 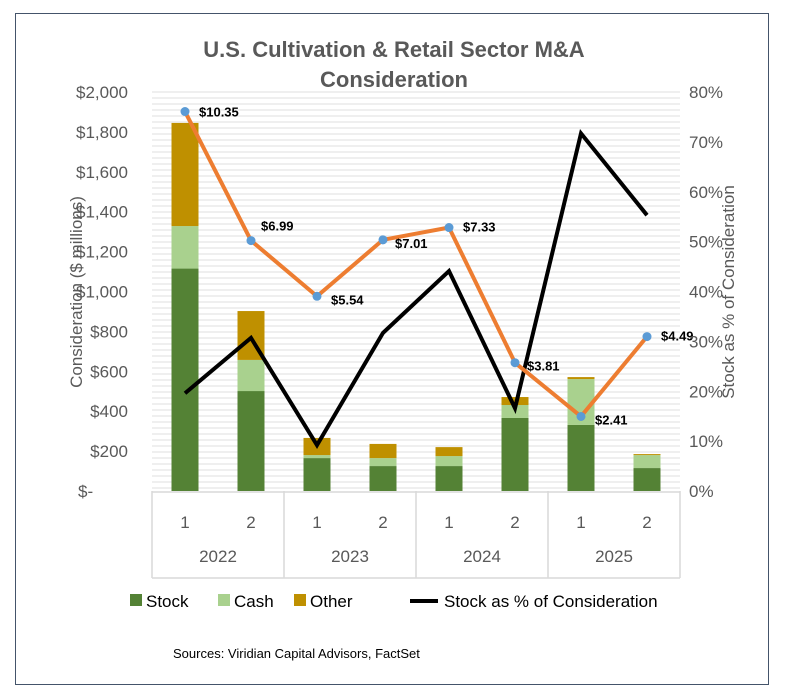 I want to click on chart-title-line-1: U.S. Cultivation & Retail Sector M&A, so click(x=393, y=49).